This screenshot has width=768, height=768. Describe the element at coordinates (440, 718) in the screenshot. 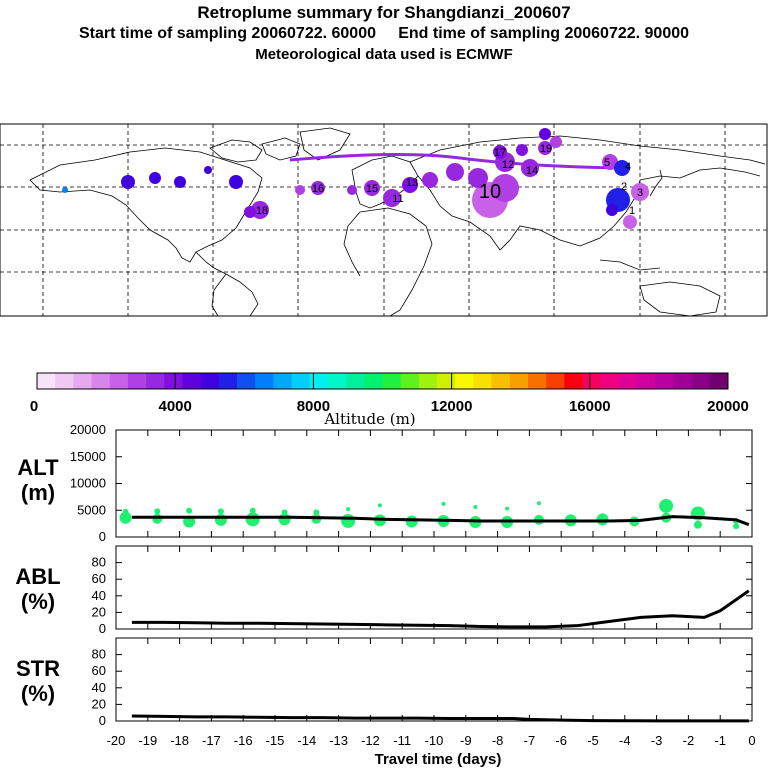

I see `series-line-str` at that location.